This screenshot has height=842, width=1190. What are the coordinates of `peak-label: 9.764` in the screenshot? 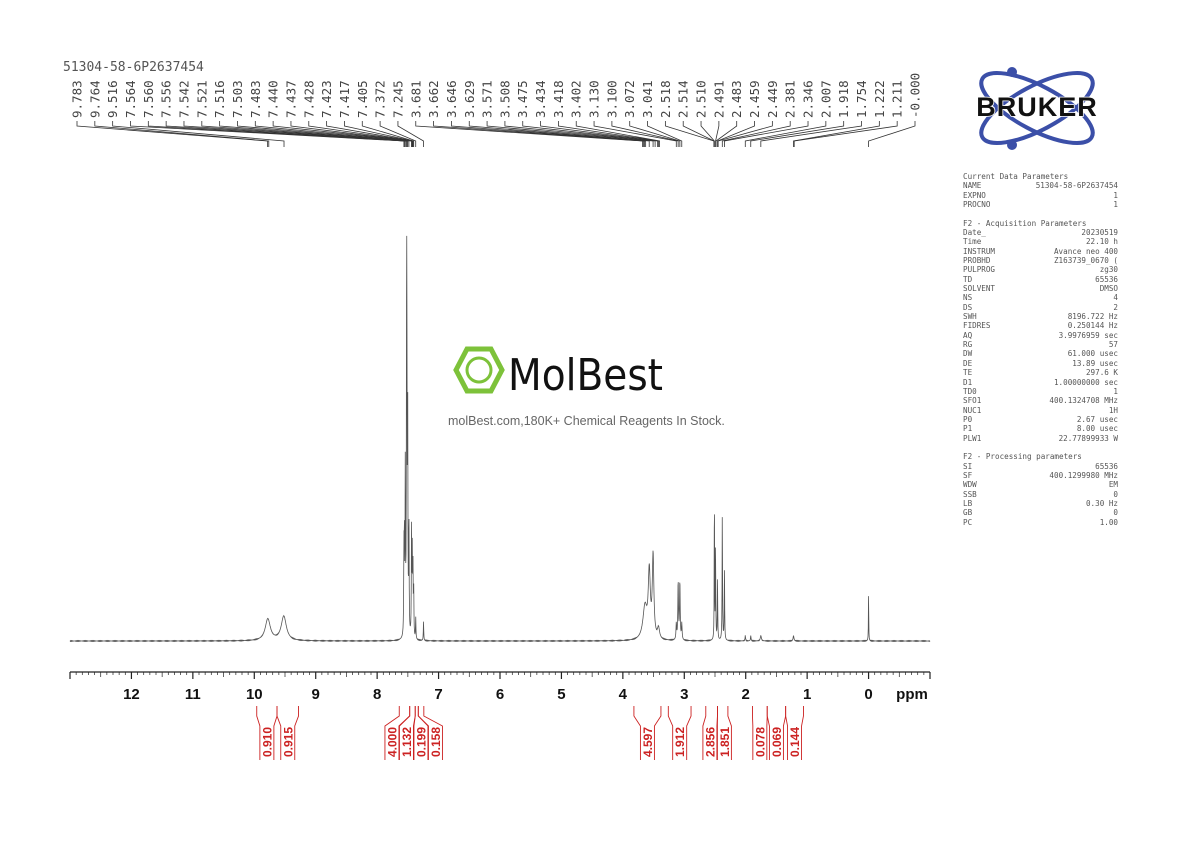 It's located at (94, 99).